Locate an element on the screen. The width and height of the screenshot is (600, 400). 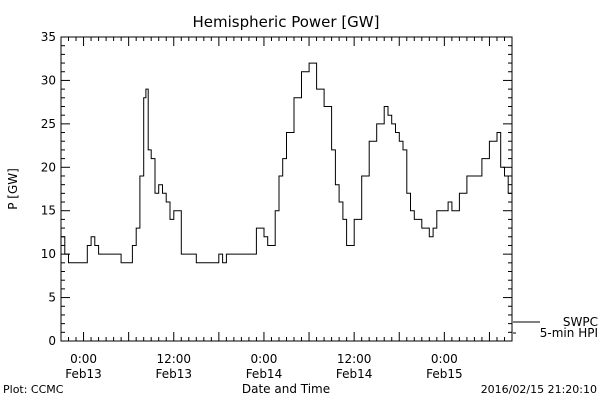
y-tick-label: 20 is located at coordinates (48, 167).